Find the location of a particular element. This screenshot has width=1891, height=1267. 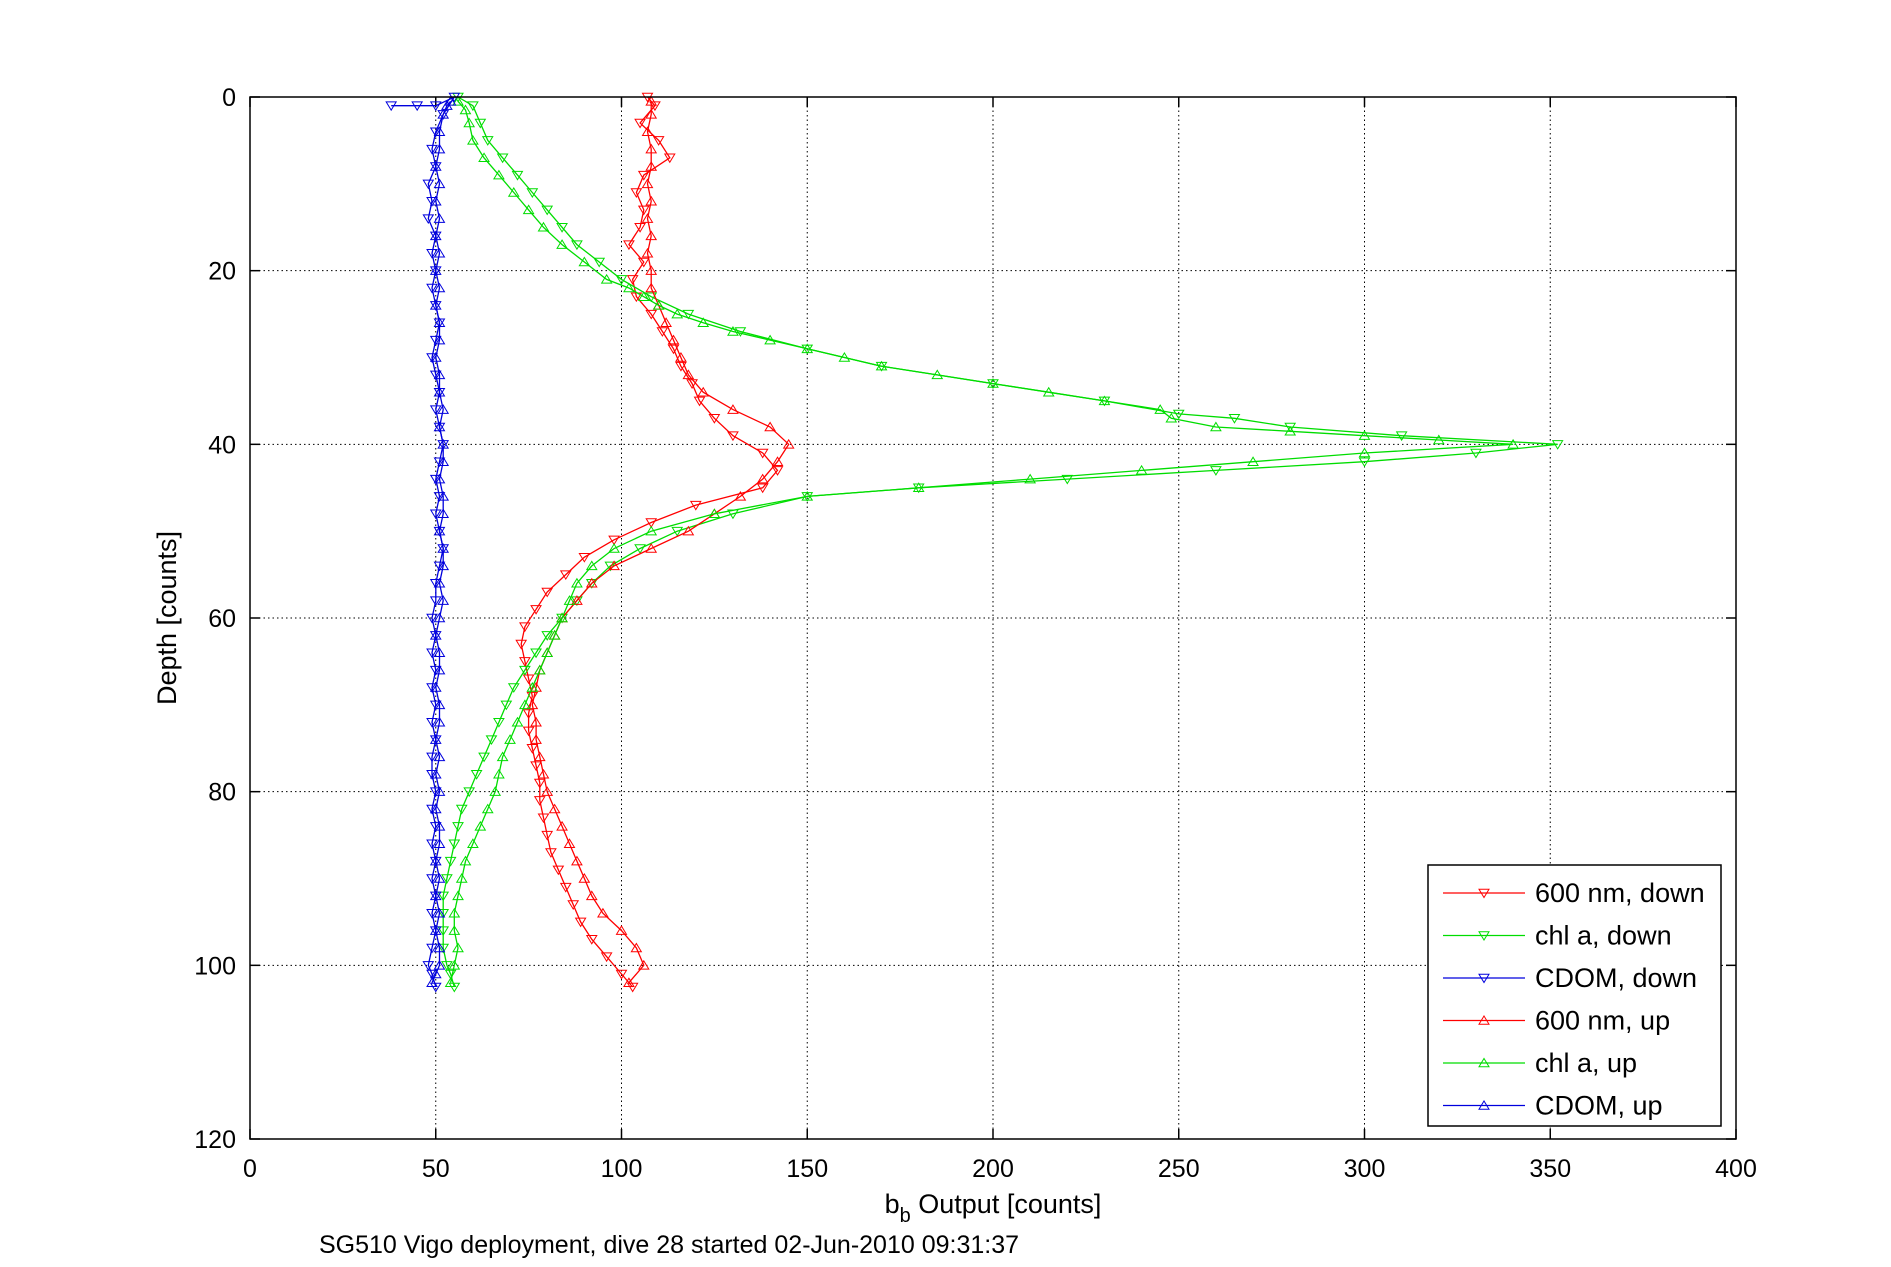

y-tick-label-6: 120 is located at coordinates (215, 1140).